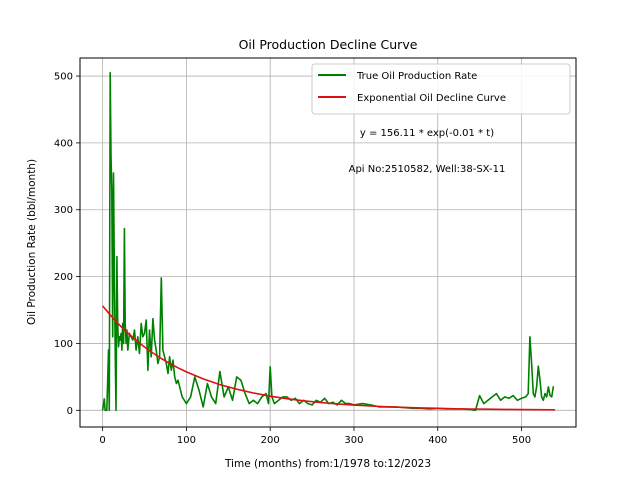  What do you see at coordinates (63, 77) in the screenshot?
I see `y-tick-label: 500` at bounding box center [63, 77].